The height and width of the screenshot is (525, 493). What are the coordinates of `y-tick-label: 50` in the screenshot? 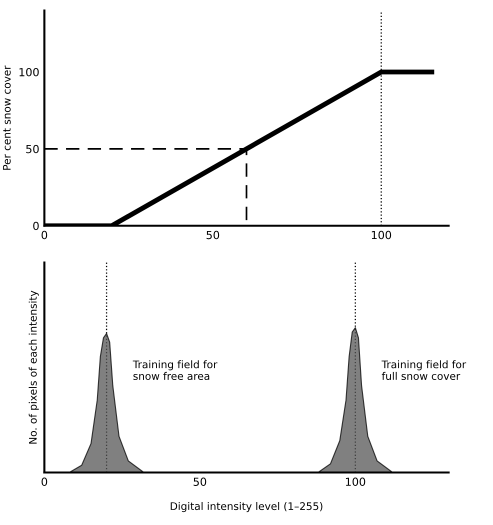 It's located at (32, 149).